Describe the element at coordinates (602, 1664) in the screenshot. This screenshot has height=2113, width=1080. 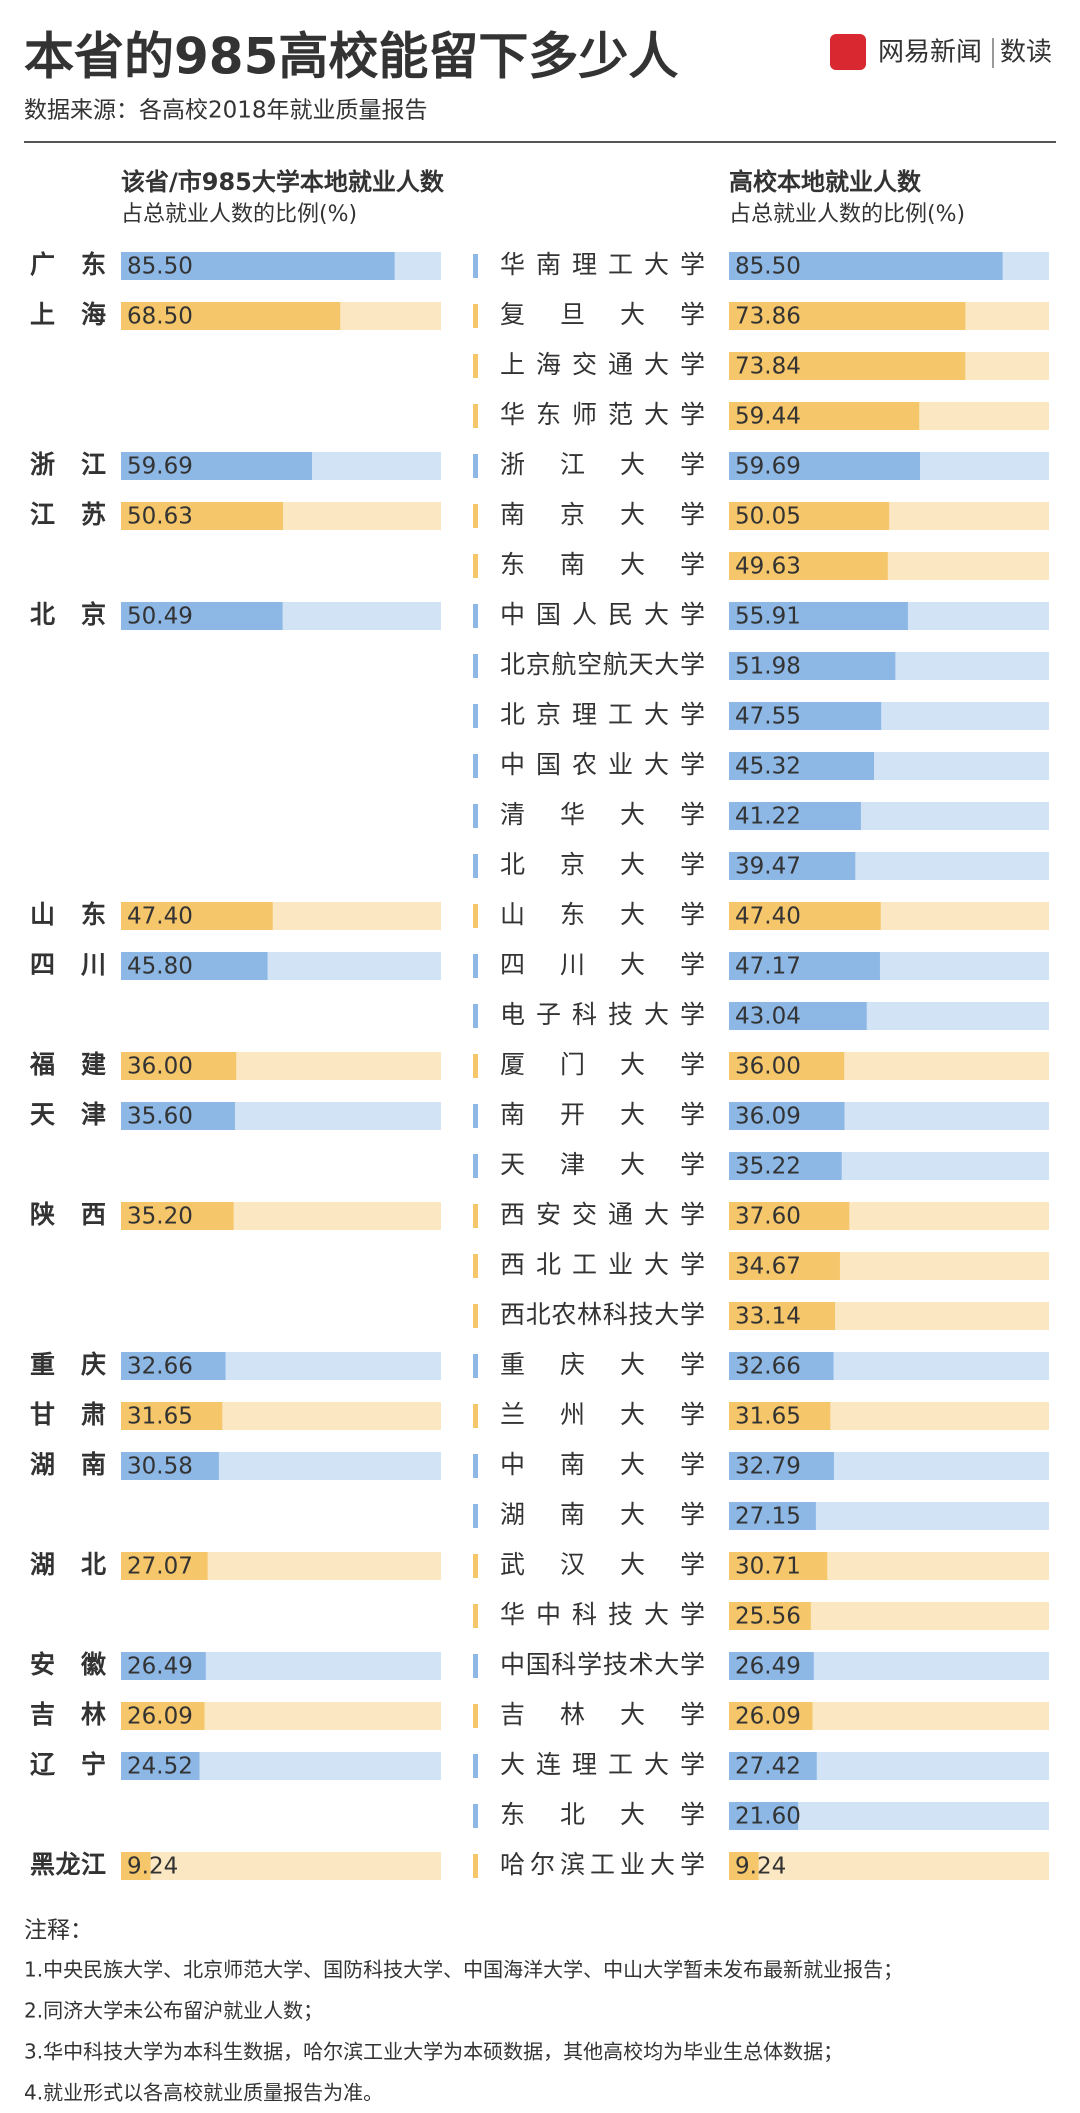
I see `university-label: 中国科学技术大学` at that location.